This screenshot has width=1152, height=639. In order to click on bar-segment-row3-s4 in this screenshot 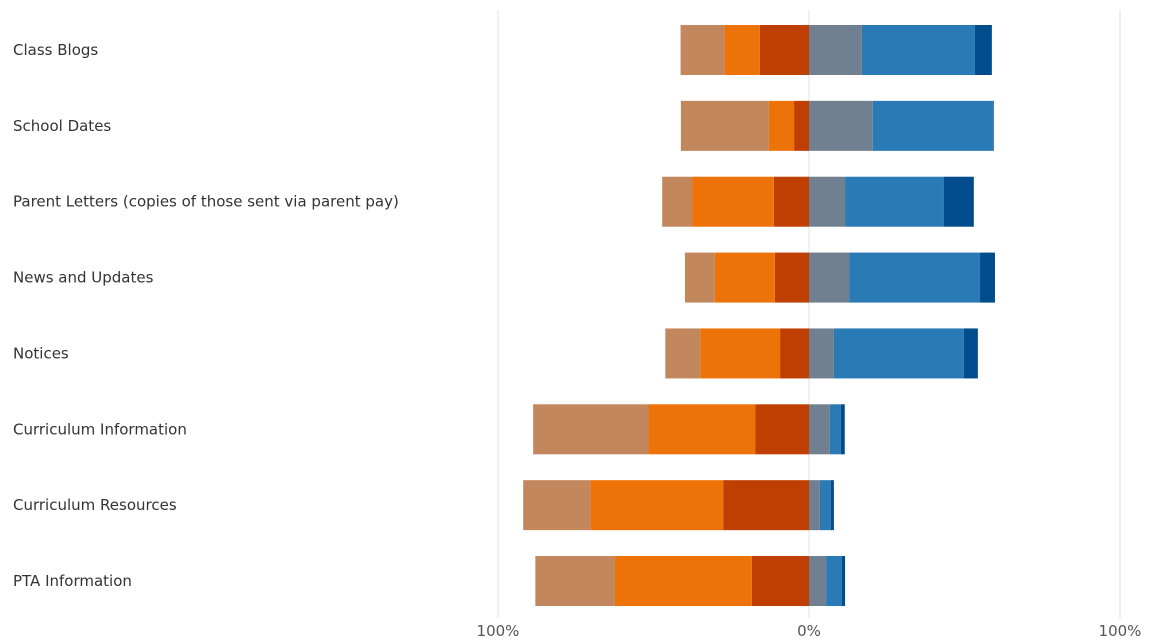, I will do `click(915, 277)`.